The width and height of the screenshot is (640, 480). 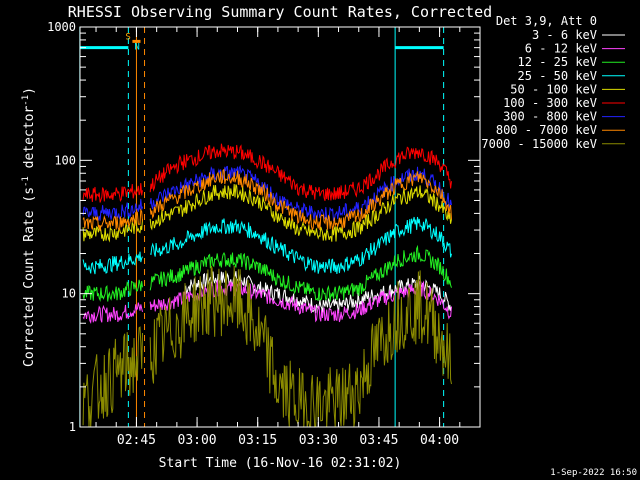 What do you see at coordinates (280, 463) in the screenshot?
I see `x-axis-label: Start Time (16-Nov-16 02:31:02)` at bounding box center [280, 463].